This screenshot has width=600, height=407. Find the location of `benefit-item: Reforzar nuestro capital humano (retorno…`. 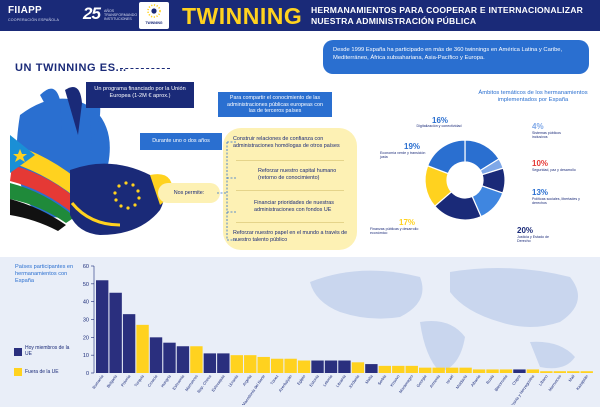

benefit-item: Reforzar nuestro capital humano (retorno… is located at coordinates (297, 174).